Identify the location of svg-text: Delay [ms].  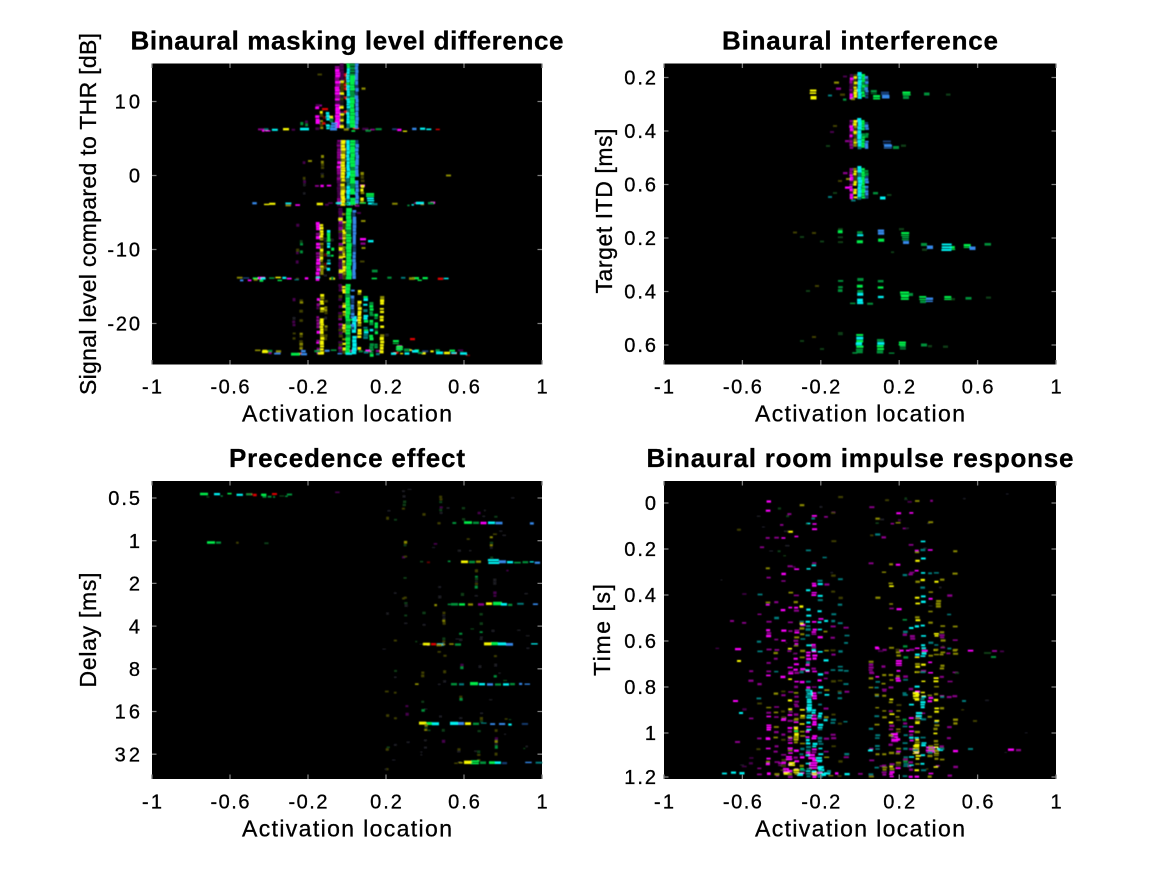
(88, 630).